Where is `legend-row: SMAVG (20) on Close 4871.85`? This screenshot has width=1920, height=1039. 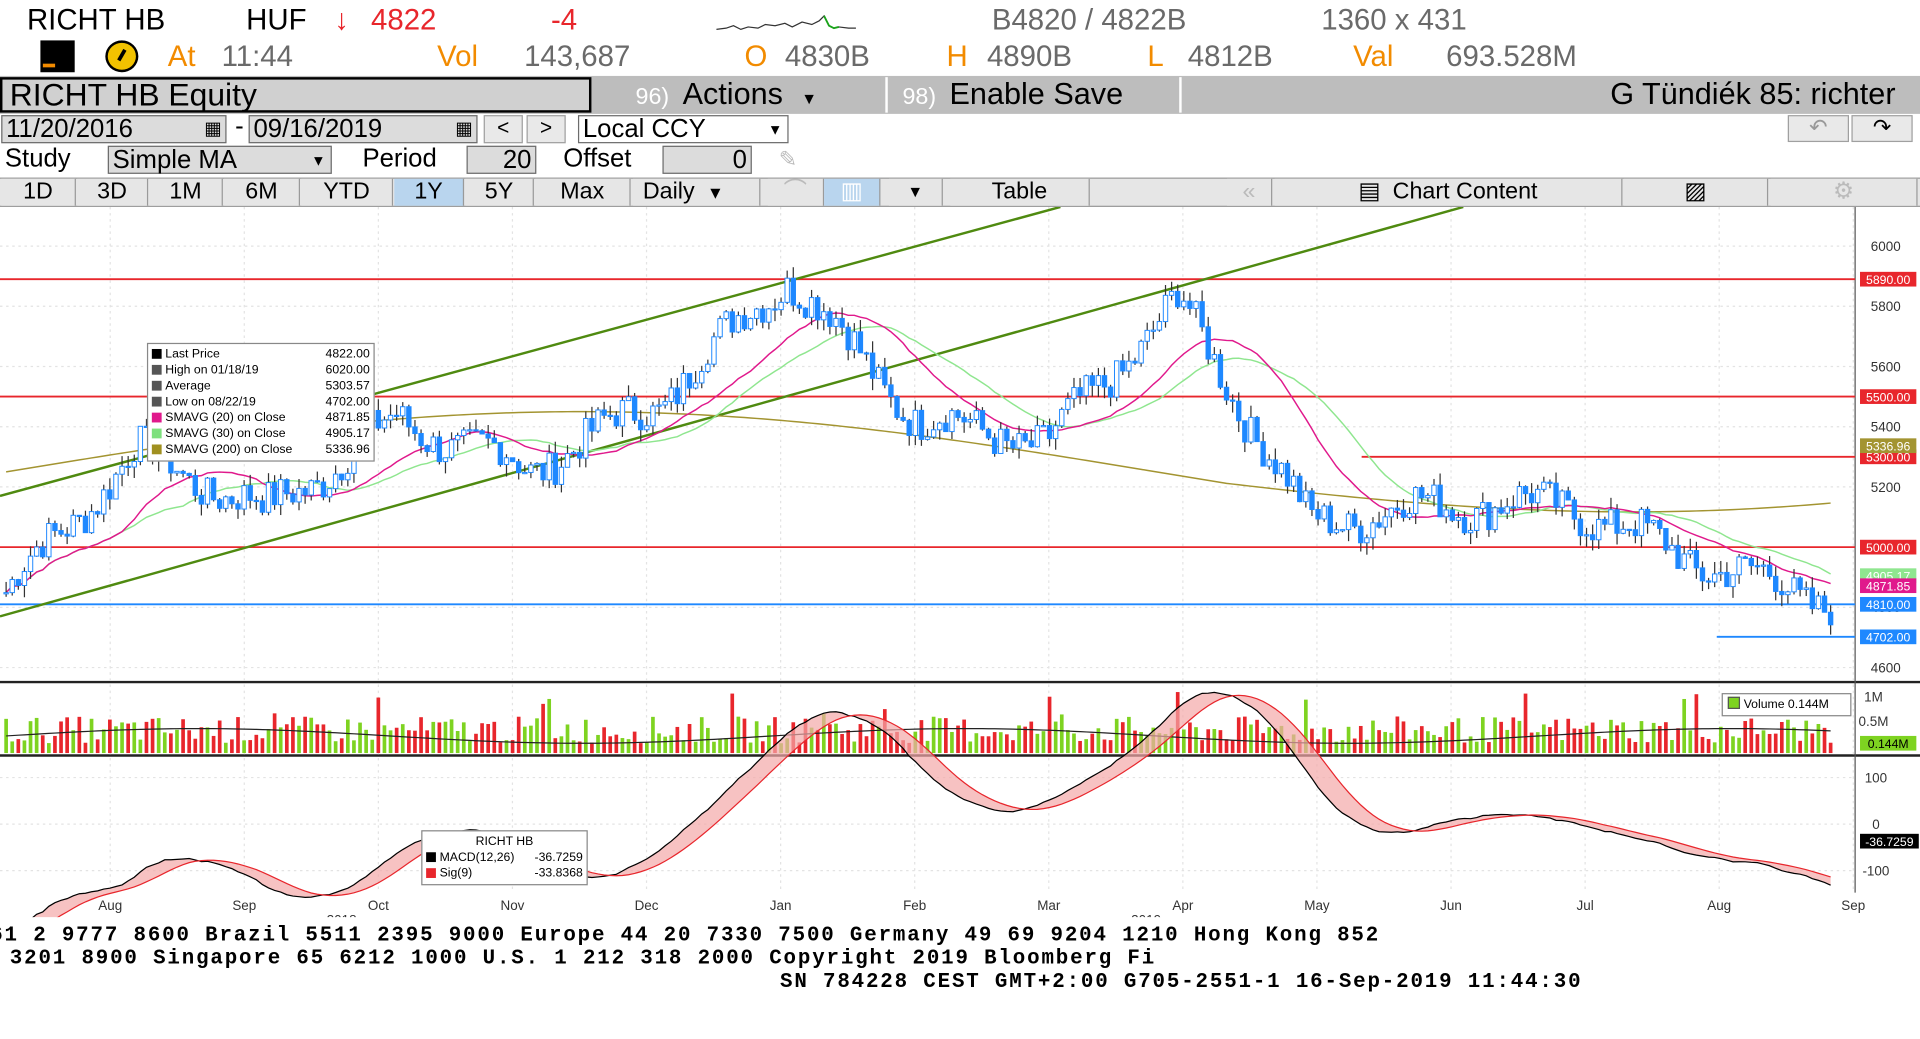
legend-row: SMAVG (20) on Close 4871.85 is located at coordinates (260, 418).